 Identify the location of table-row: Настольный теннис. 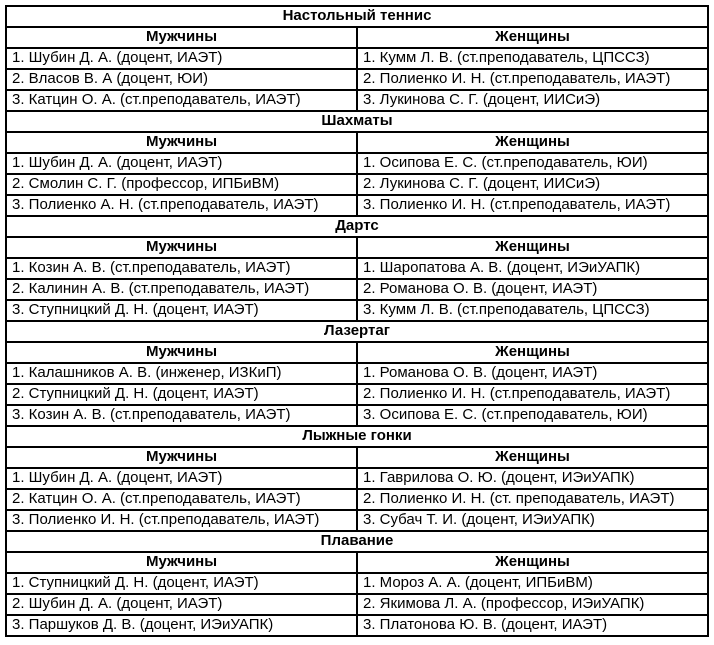
(357, 16).